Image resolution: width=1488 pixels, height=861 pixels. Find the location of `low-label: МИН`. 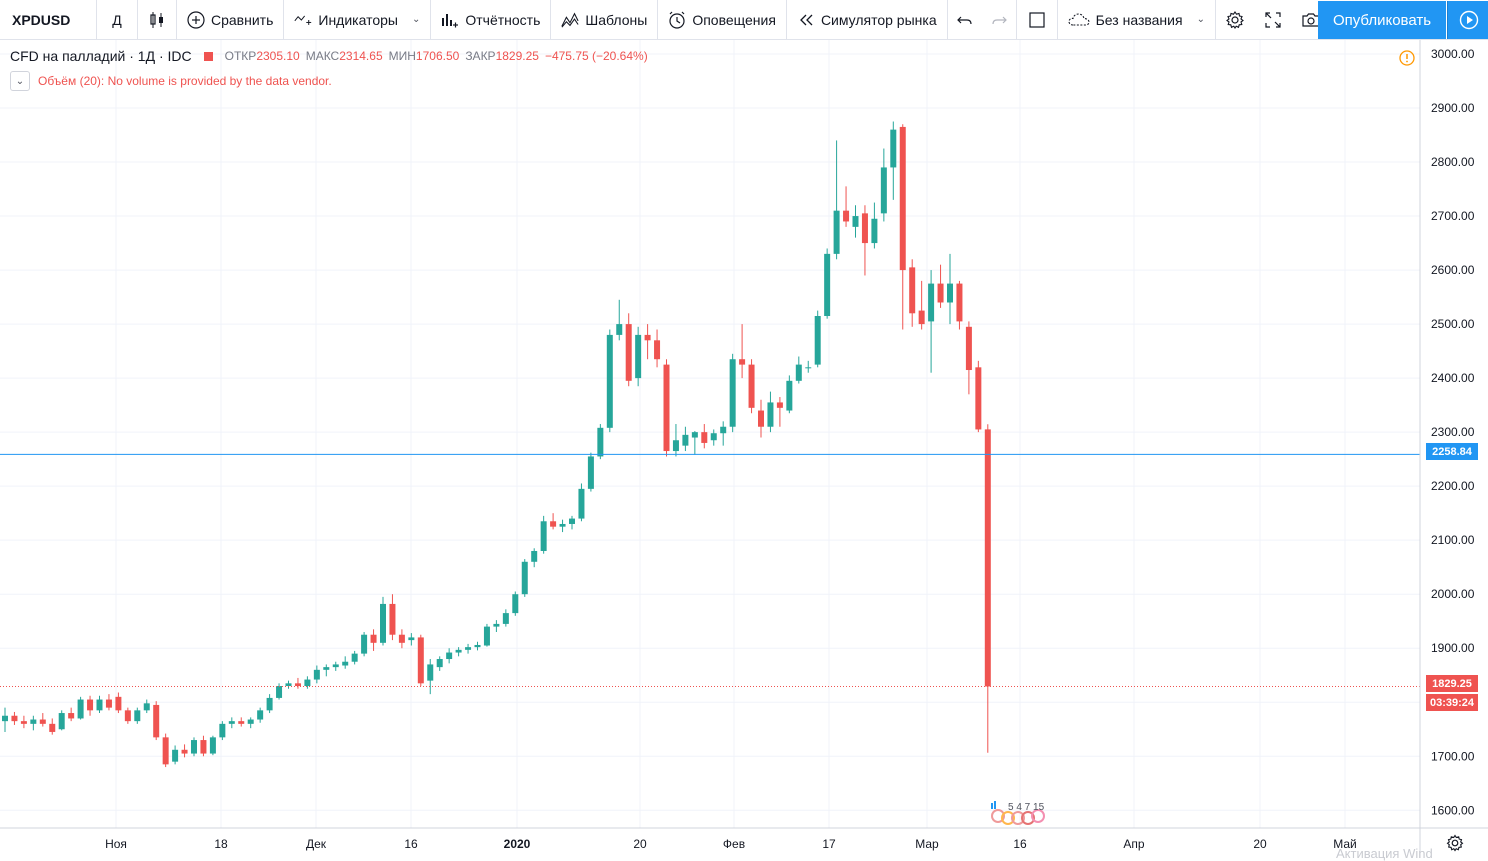

low-label: МИН is located at coordinates (402, 56).